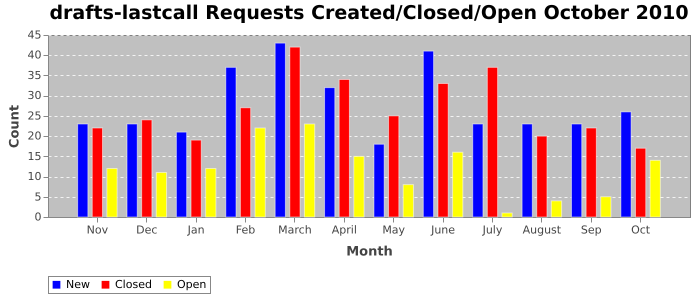 The width and height of the screenshot is (700, 300). I want to click on x-tick-label: June, so click(443, 230).